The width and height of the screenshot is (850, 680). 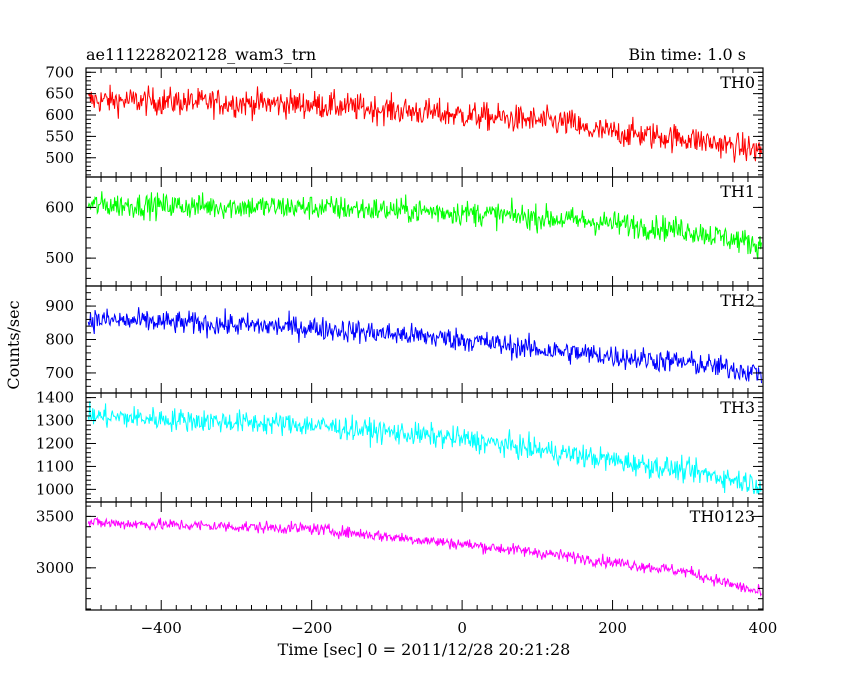 I want to click on panel-th1: 500 600 TH1, so click(x=404, y=231).